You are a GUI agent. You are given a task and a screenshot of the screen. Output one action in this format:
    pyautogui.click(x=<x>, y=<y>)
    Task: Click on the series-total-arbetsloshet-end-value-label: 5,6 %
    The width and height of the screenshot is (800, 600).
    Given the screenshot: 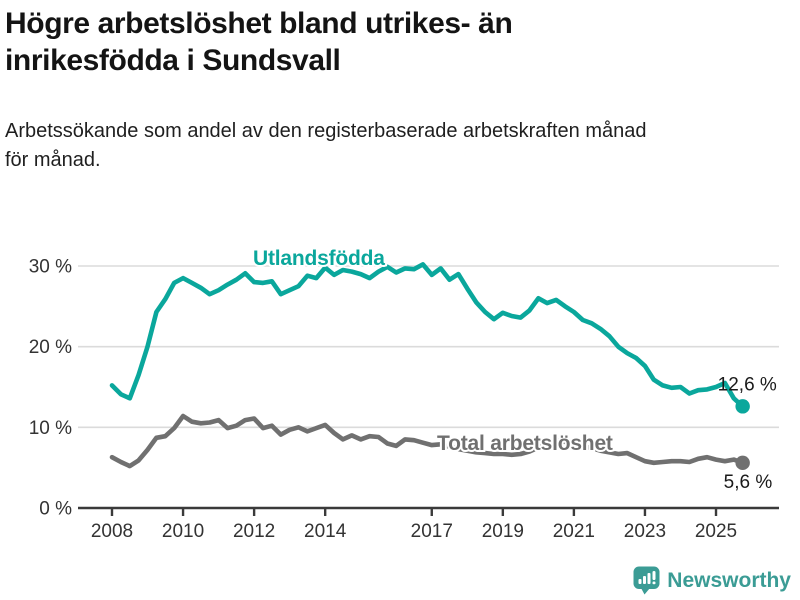 What is the action you would take?
    pyautogui.click(x=748, y=482)
    